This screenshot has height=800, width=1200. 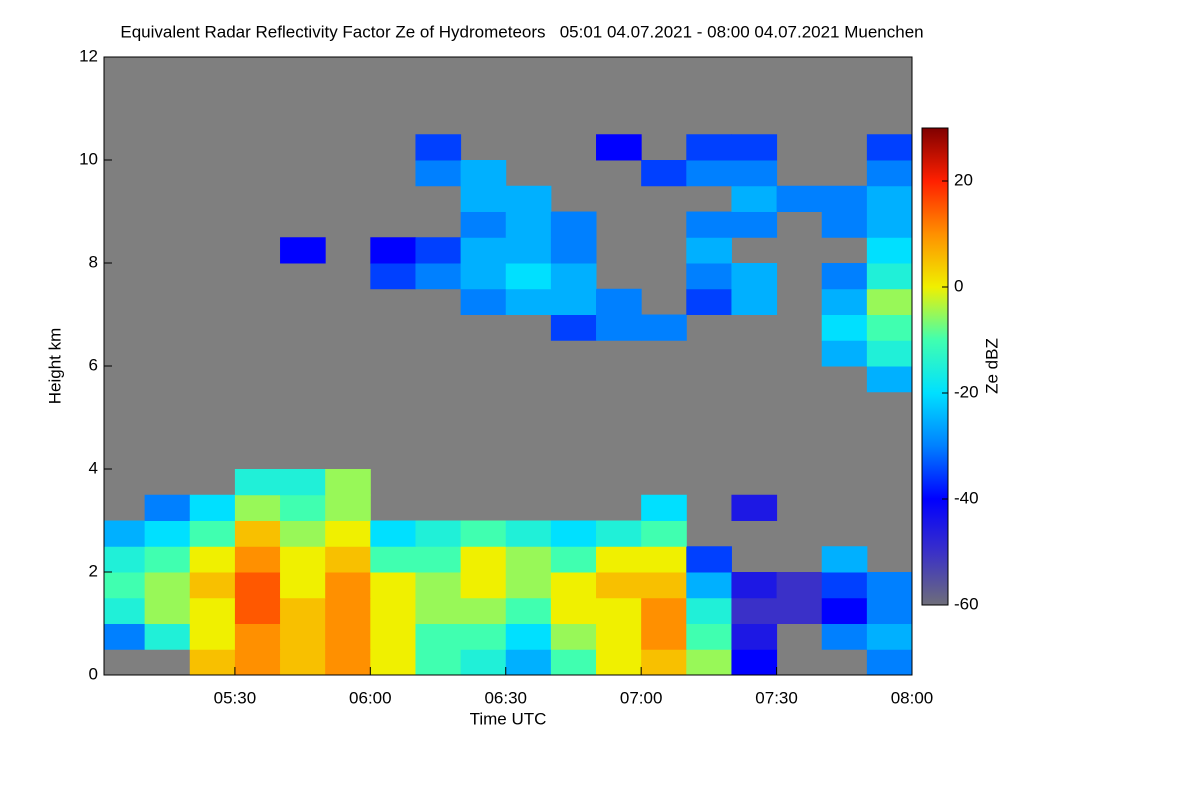 I want to click on y-tick-label: 2, so click(x=93, y=570).